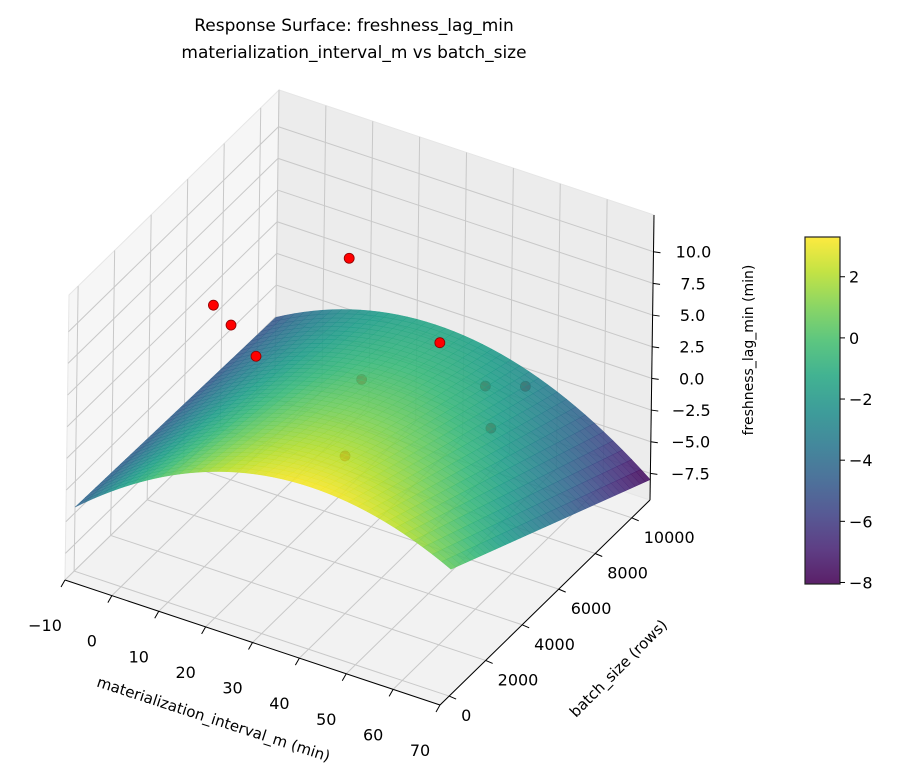  I want to click on chart-subtitle: materialization_interval_m vs batch_size, so click(353, 53).